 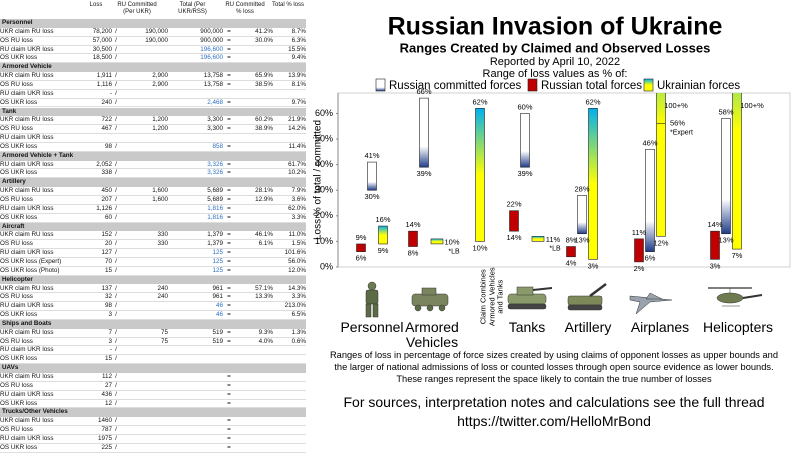 I want to click on high-label: 9%, so click(x=361, y=237).